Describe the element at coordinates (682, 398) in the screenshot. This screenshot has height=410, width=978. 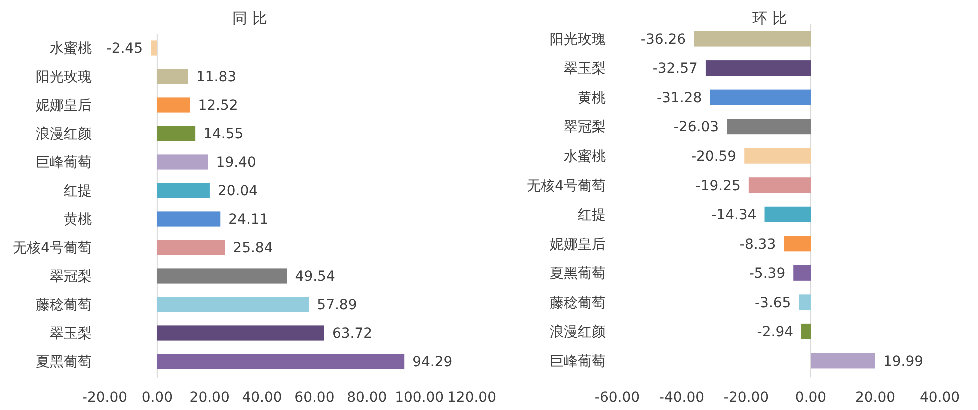
I see `x-tick-label: -40.00` at that location.